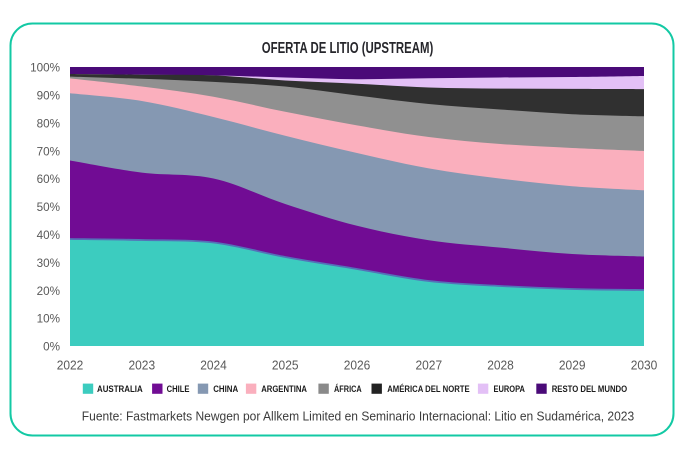 This screenshot has width=687, height=464. What do you see at coordinates (48, 207) in the screenshot?
I see `svg-text: 50%` at bounding box center [48, 207].